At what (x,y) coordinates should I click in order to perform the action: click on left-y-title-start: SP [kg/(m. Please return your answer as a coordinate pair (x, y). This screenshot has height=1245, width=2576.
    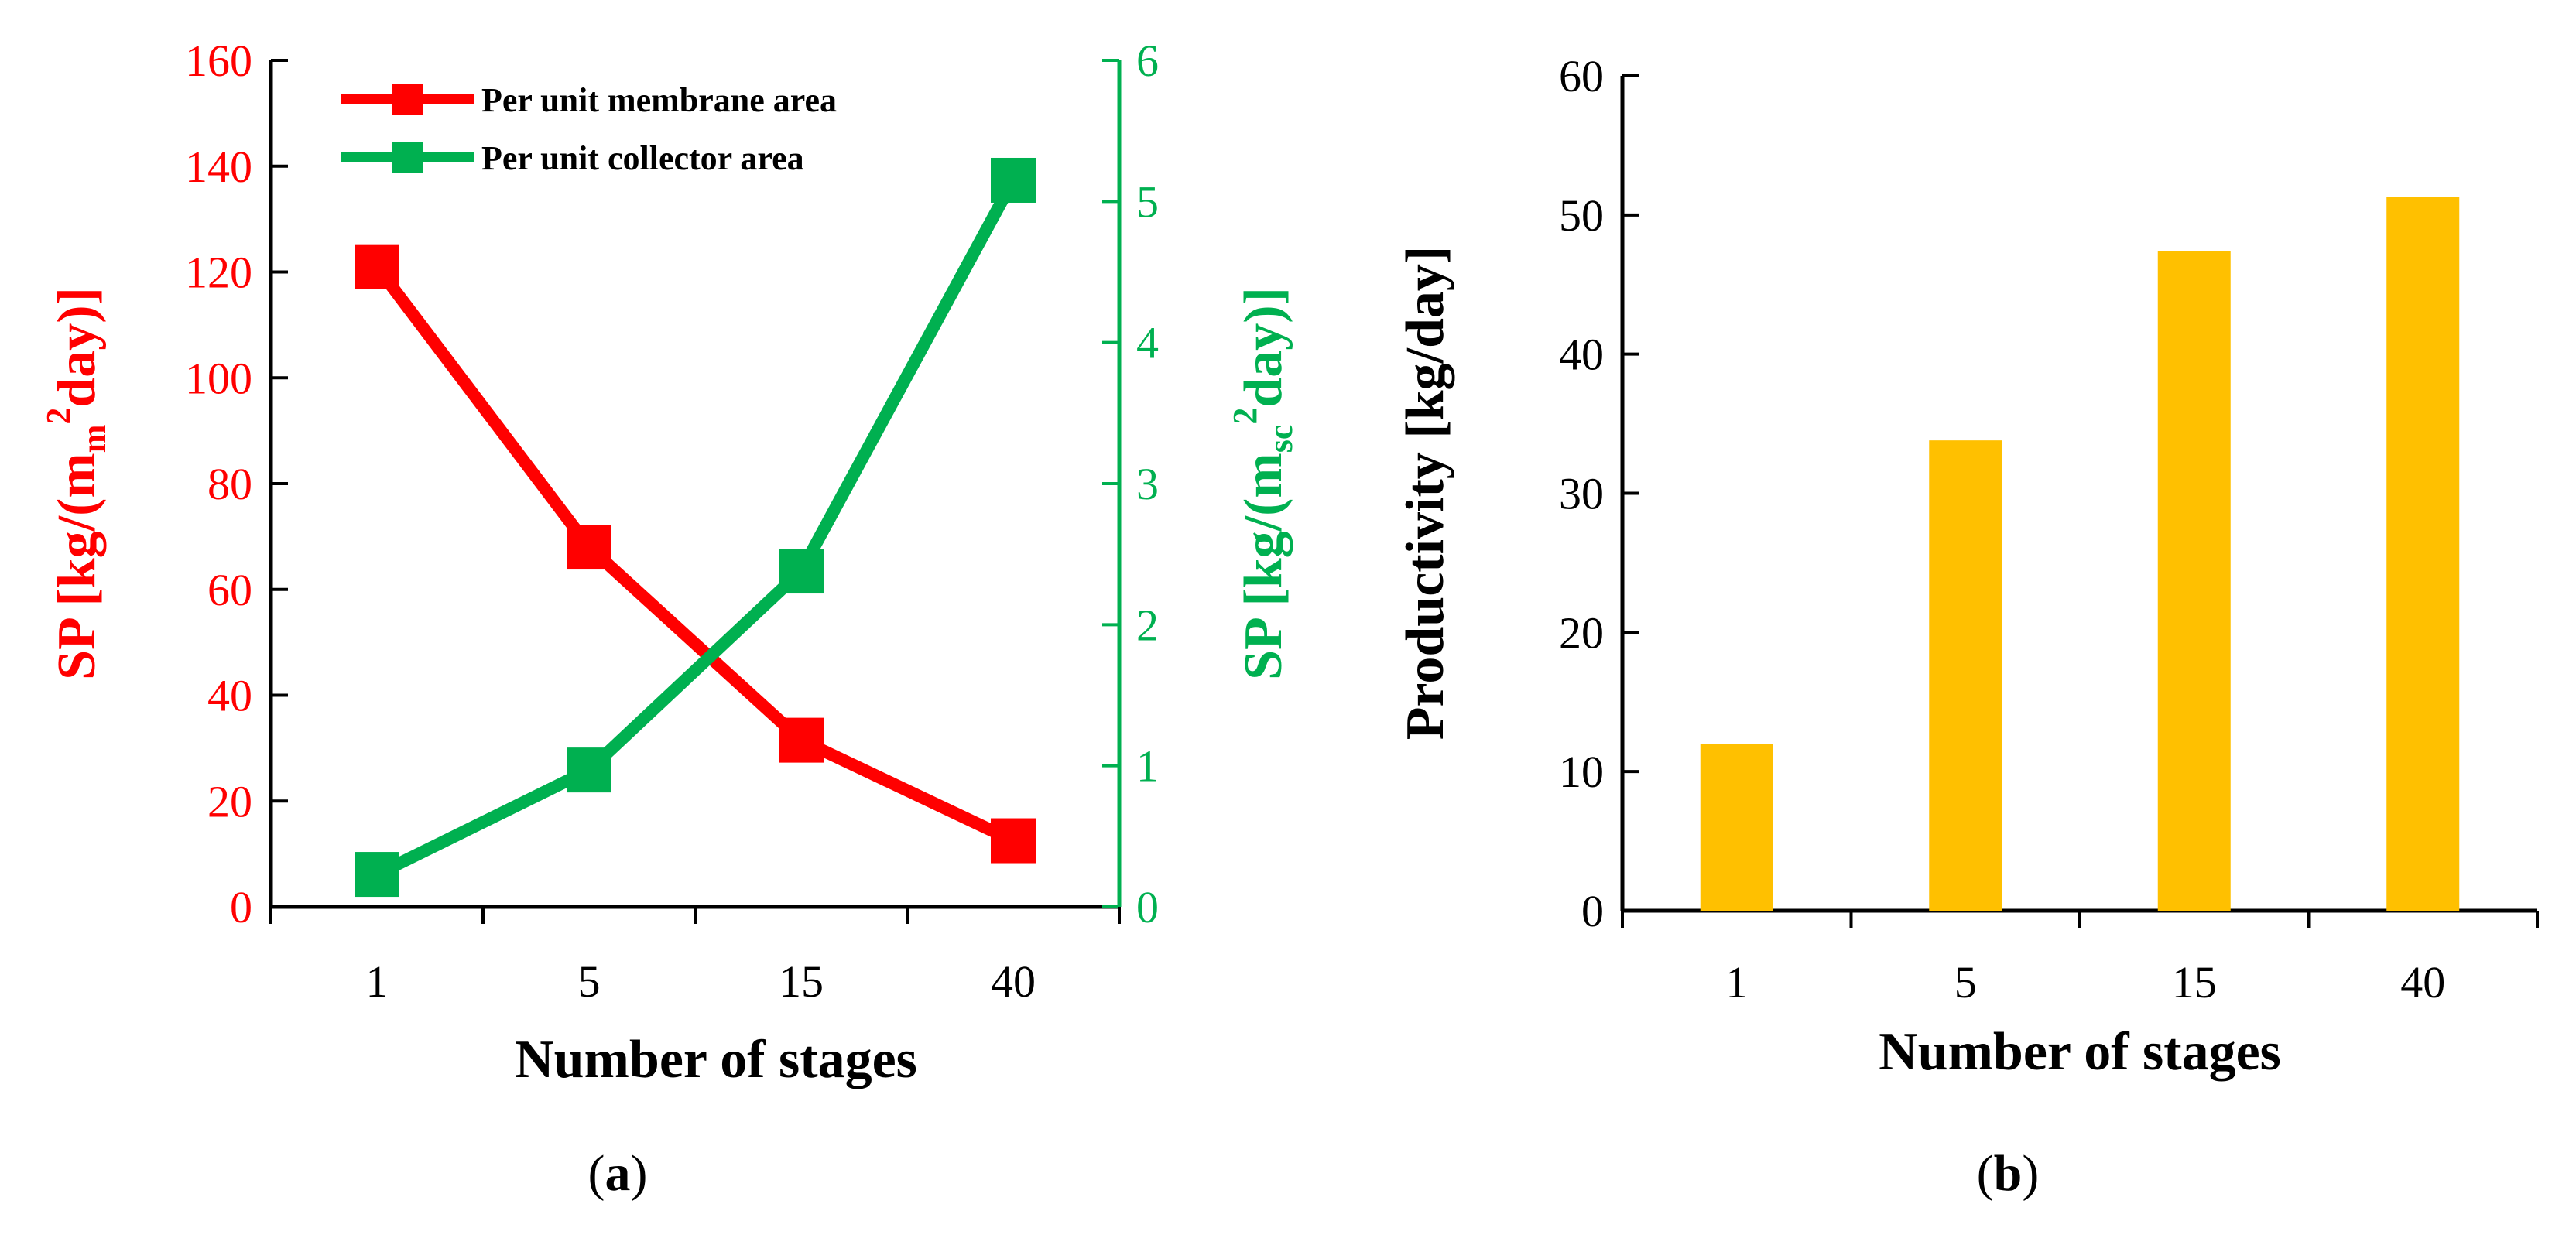
    Looking at the image, I should click on (77, 566).